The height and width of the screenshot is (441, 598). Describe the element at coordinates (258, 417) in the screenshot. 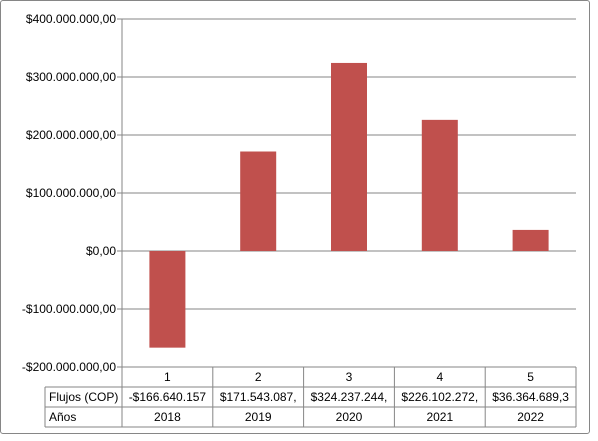

I see `table-cell: 2019` at that location.